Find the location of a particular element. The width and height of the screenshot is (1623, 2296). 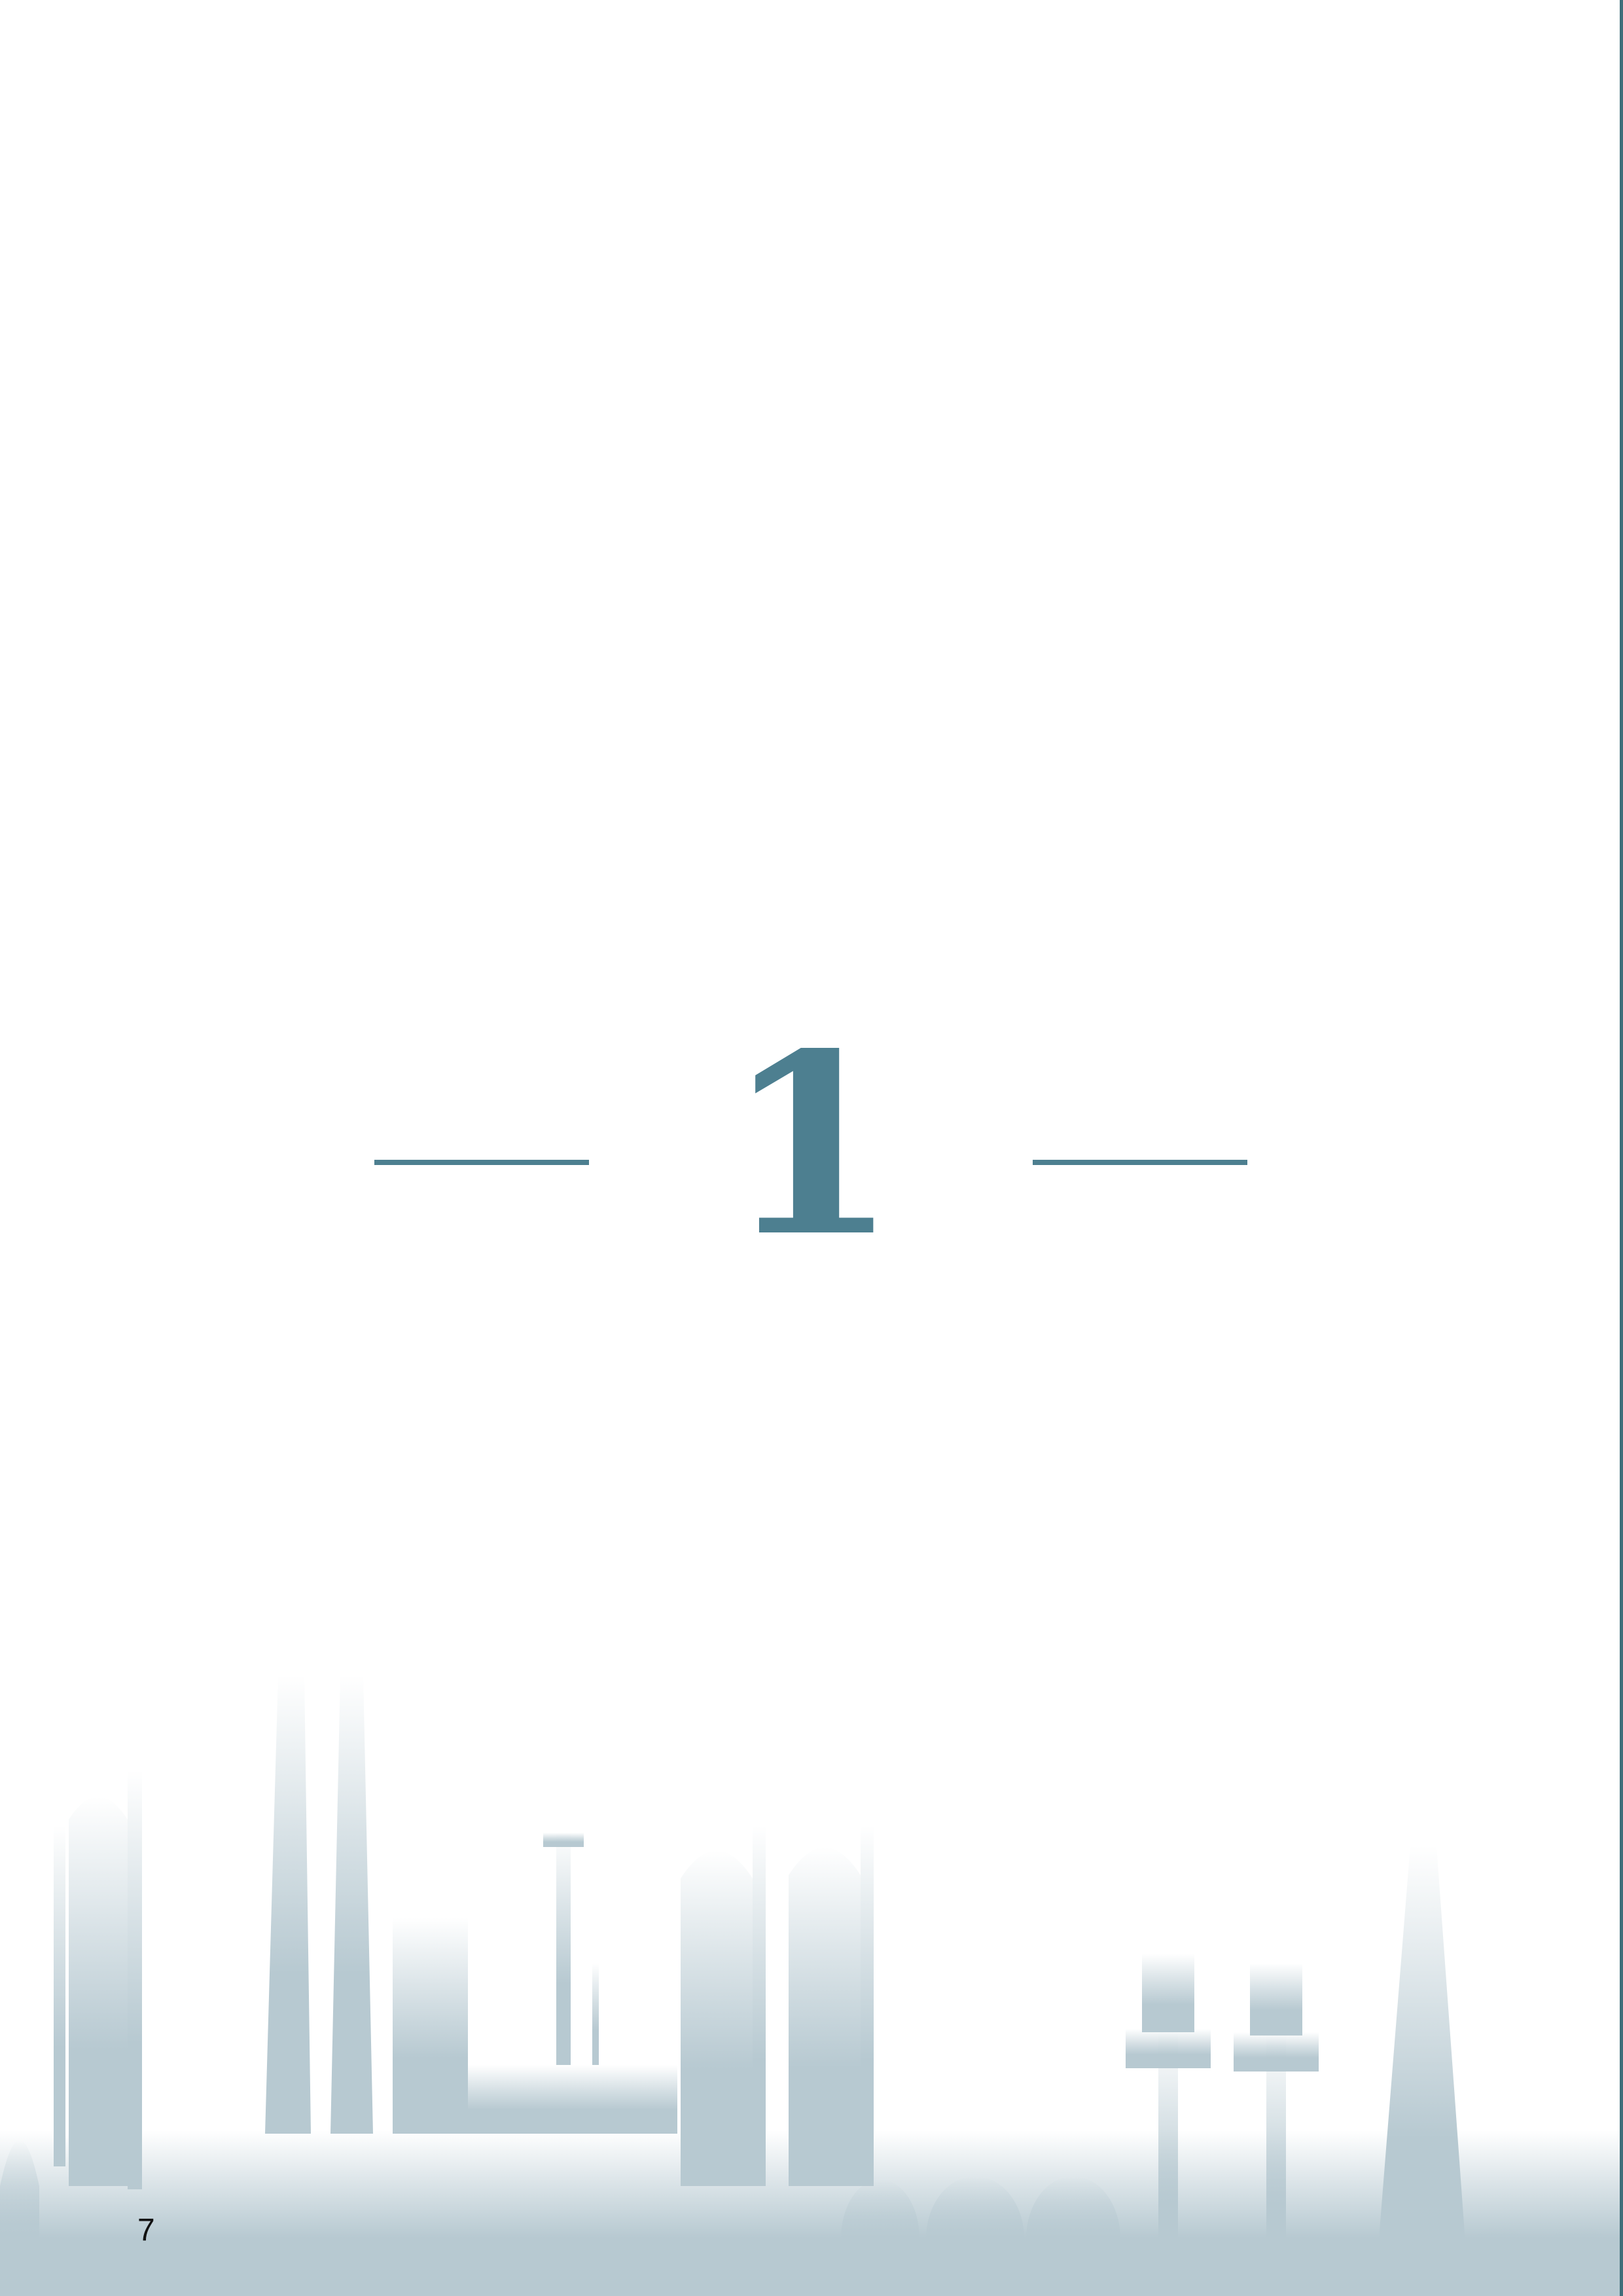

page-number: 7 is located at coordinates (146, 2230).